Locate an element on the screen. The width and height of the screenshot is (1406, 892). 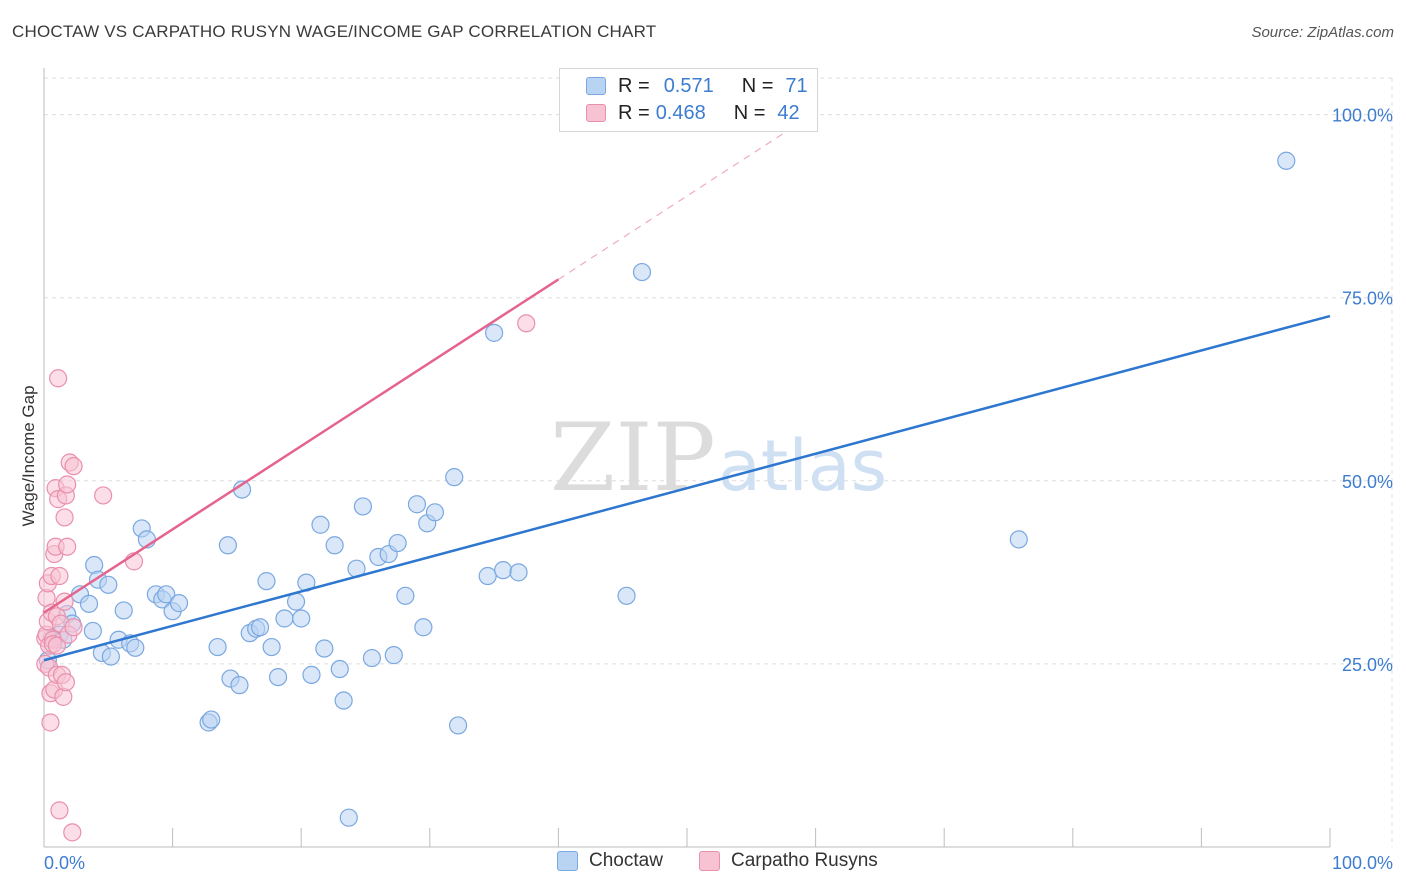
legend-row-carpatho: R = 0.468 N = 42 is located at coordinates (693, 113).